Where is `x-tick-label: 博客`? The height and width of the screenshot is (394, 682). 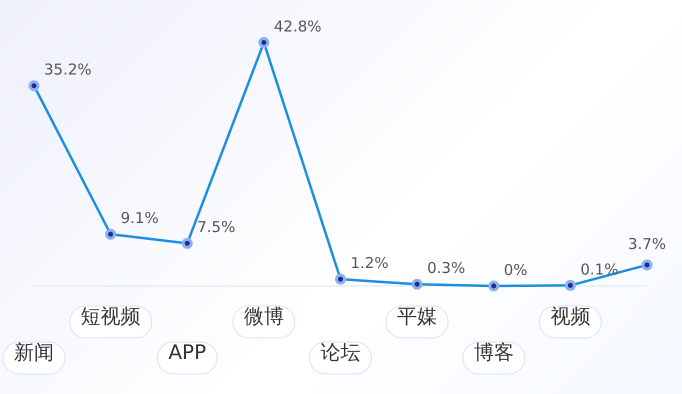
x-tick-label: 博客 is located at coordinates (494, 352).